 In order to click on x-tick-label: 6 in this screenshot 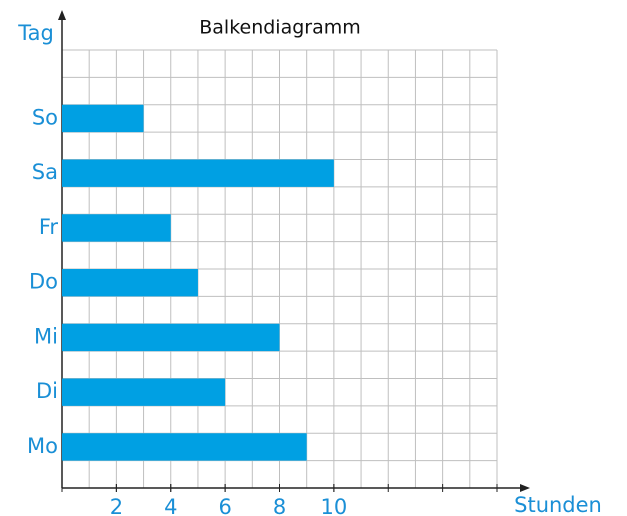, I will do `click(224, 505)`.